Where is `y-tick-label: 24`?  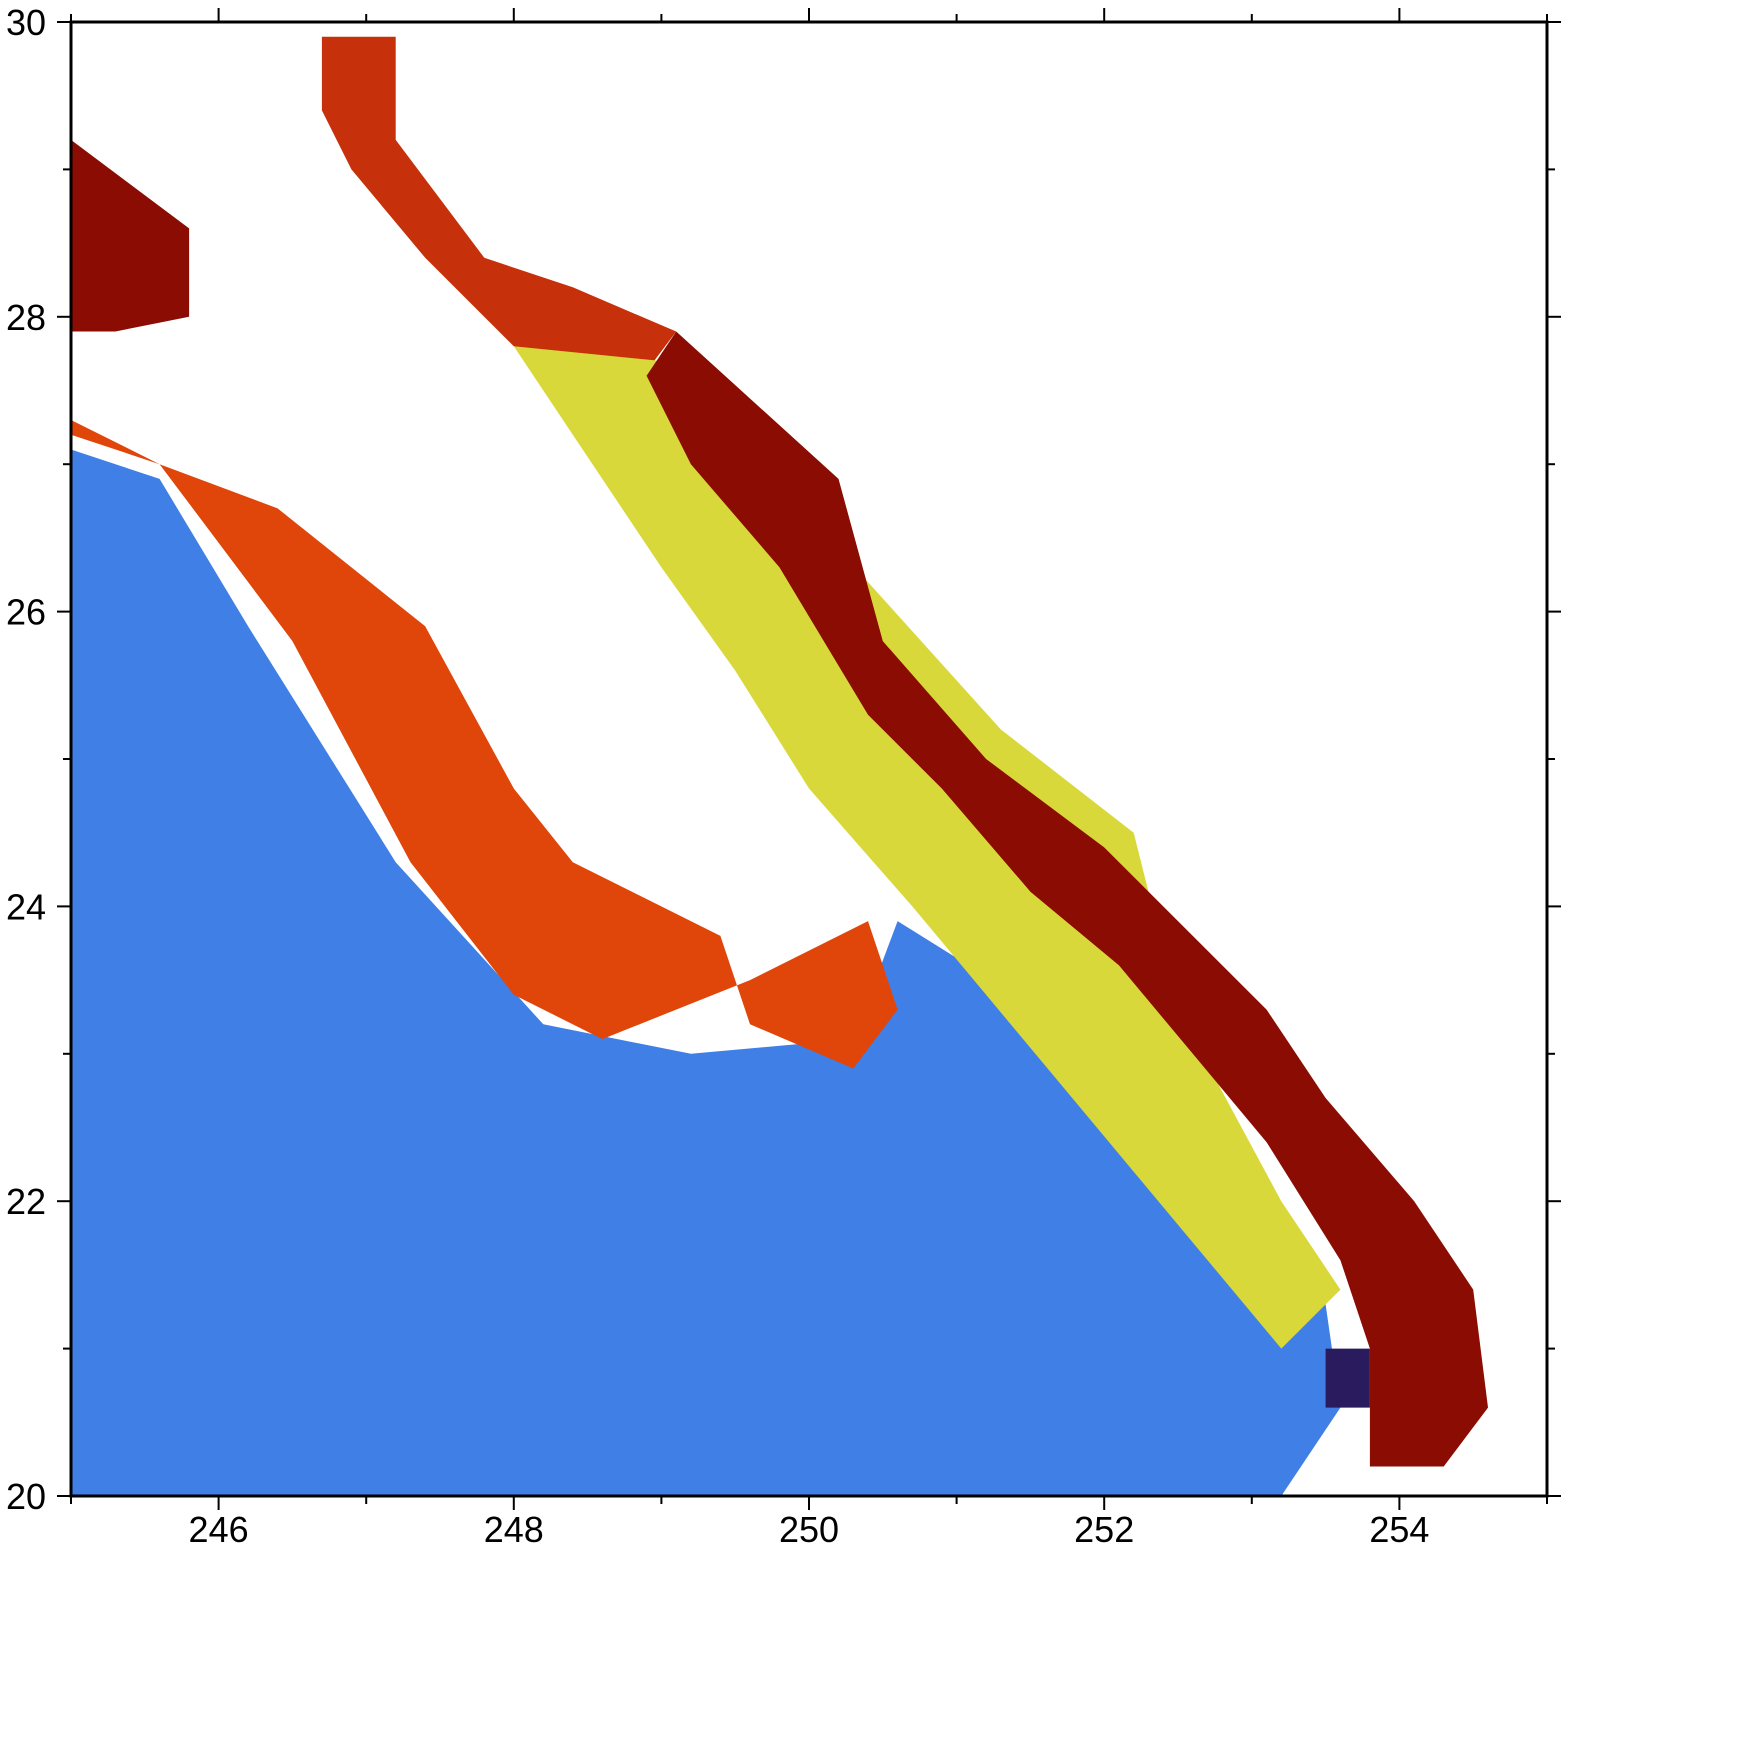
y-tick-label: 24 is located at coordinates (26, 906).